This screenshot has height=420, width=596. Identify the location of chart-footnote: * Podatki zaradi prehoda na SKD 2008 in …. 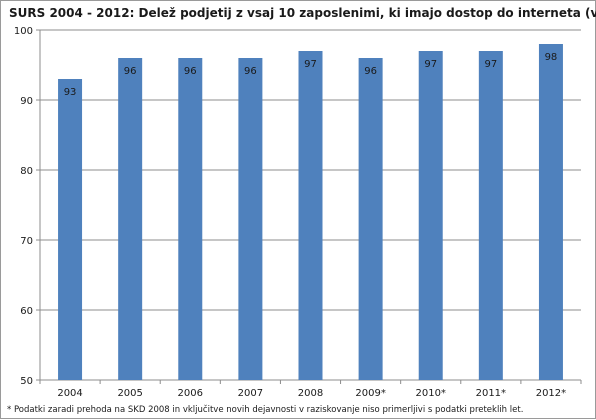
(265, 410).